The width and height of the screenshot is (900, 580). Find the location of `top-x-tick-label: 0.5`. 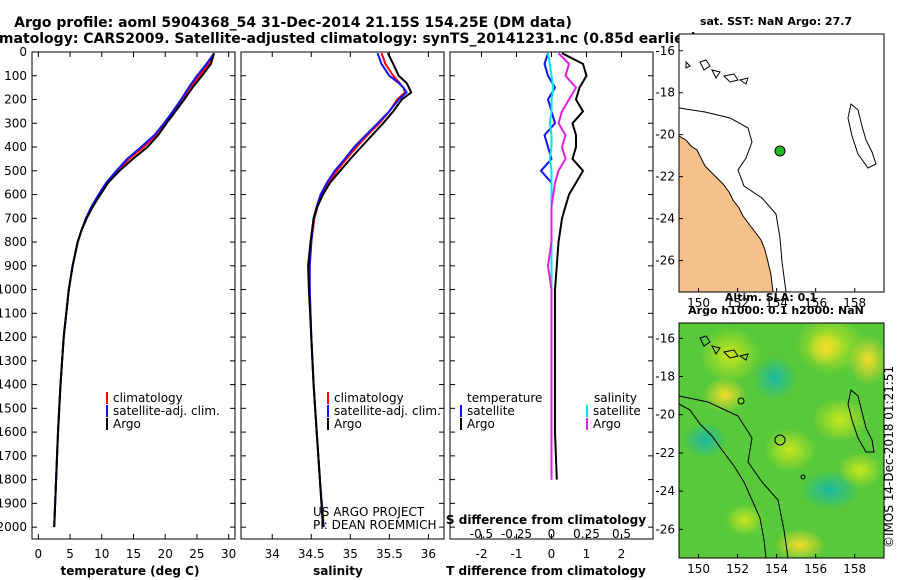

top-x-tick-label: 0.5 is located at coordinates (621, 534).